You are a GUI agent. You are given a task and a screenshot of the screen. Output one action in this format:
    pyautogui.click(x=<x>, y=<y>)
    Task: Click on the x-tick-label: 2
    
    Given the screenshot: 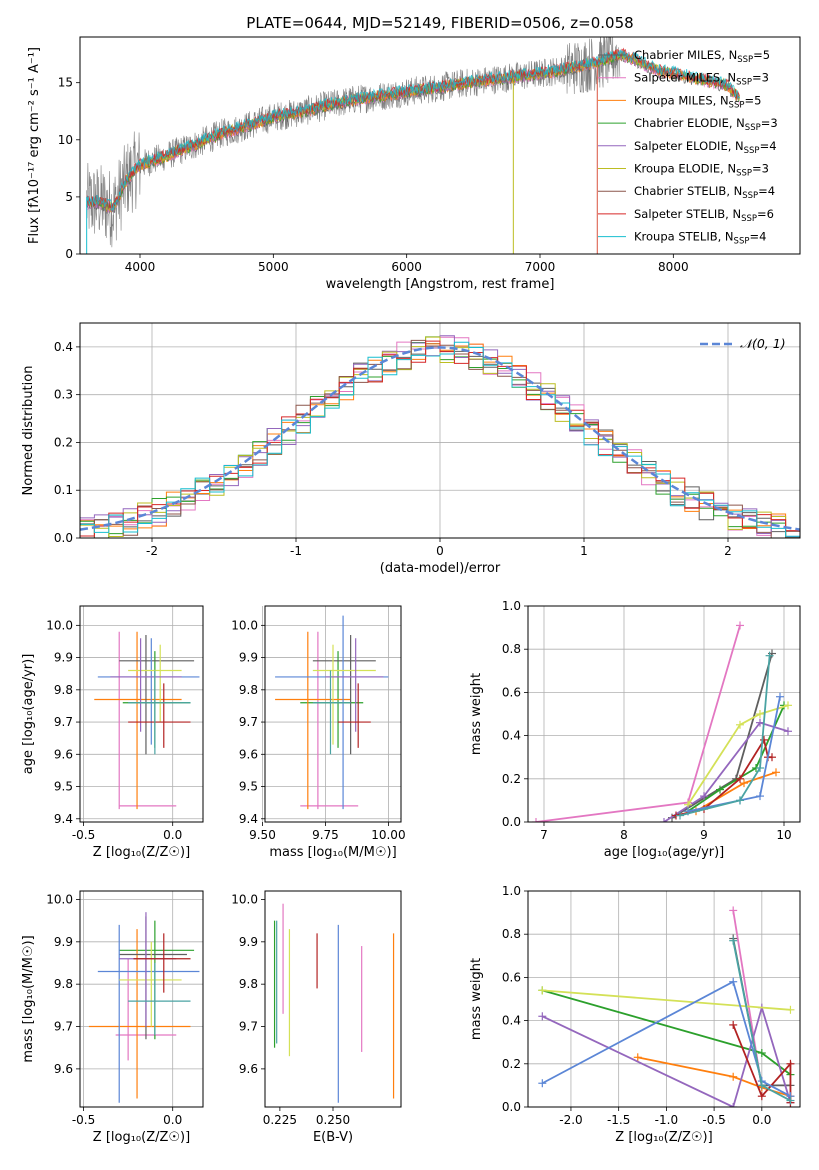 What is the action you would take?
    pyautogui.click(x=728, y=551)
    